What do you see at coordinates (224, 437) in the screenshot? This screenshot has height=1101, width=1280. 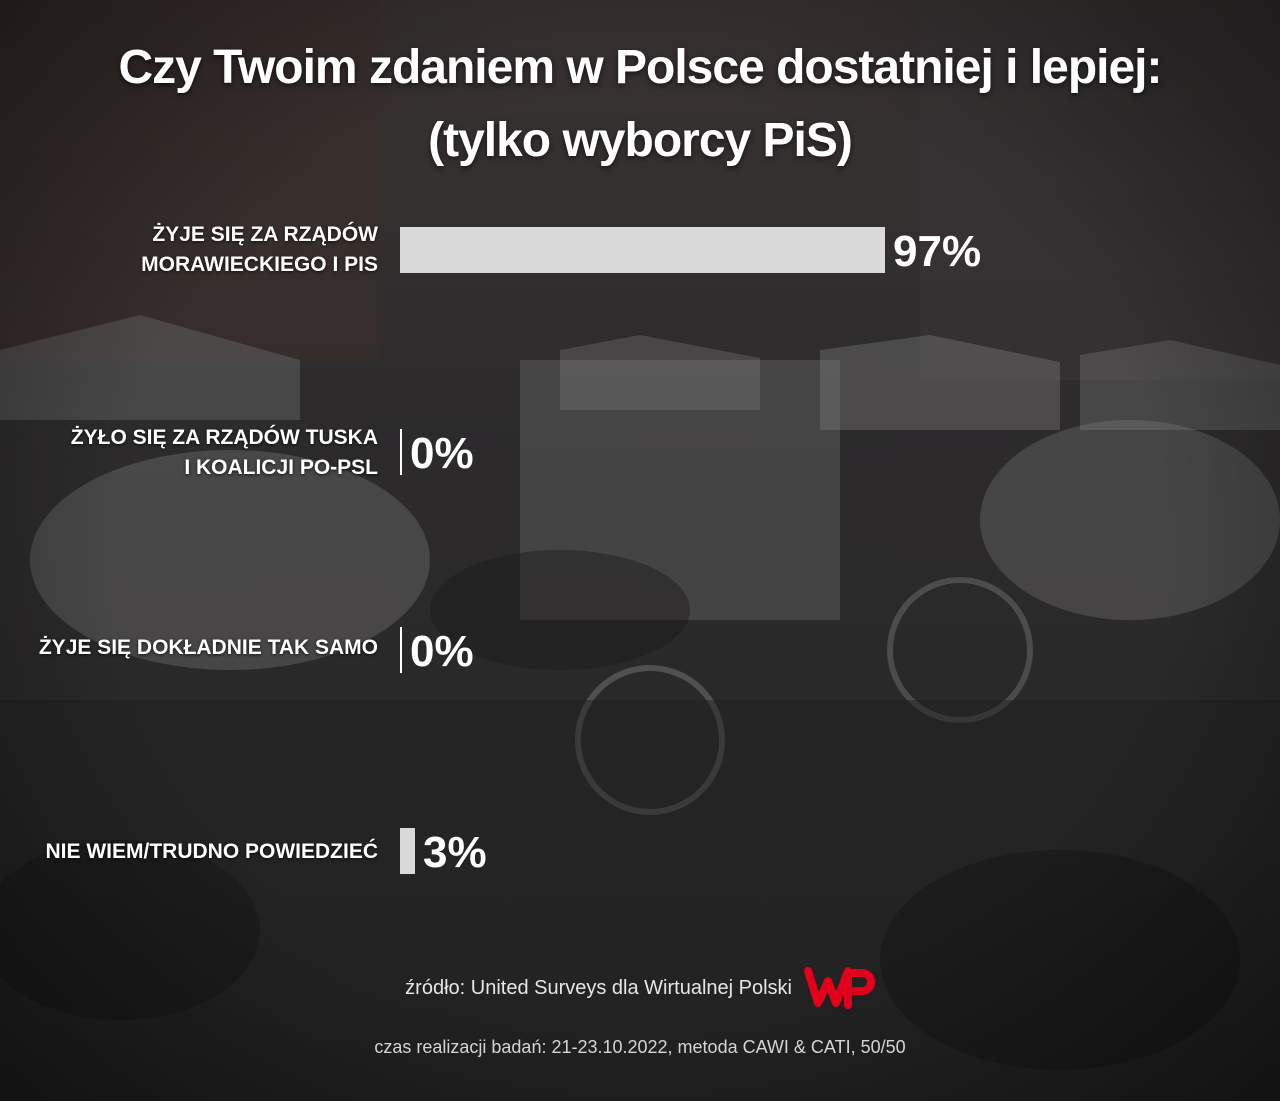 I see `category-label-2-line-1: ŻYŁO SIĘ ZA RZĄDÓW TUSKA` at bounding box center [224, 437].